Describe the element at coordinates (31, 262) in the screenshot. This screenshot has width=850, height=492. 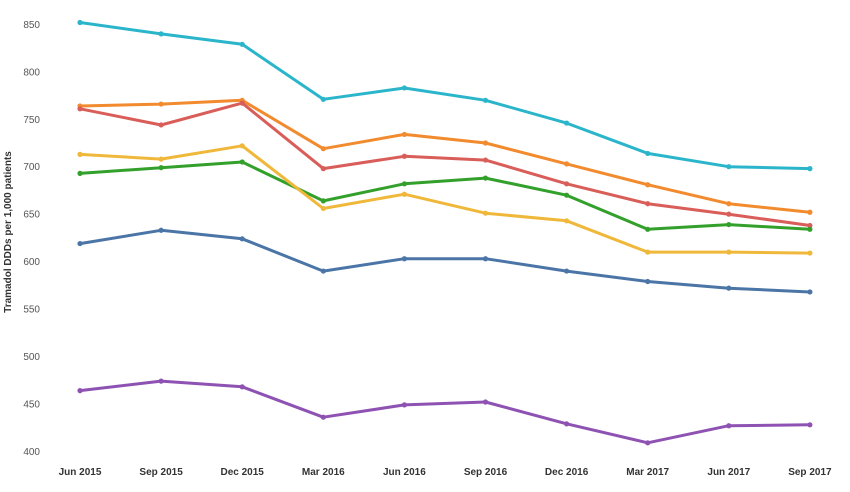
I see `y-tick-label: 600` at that location.